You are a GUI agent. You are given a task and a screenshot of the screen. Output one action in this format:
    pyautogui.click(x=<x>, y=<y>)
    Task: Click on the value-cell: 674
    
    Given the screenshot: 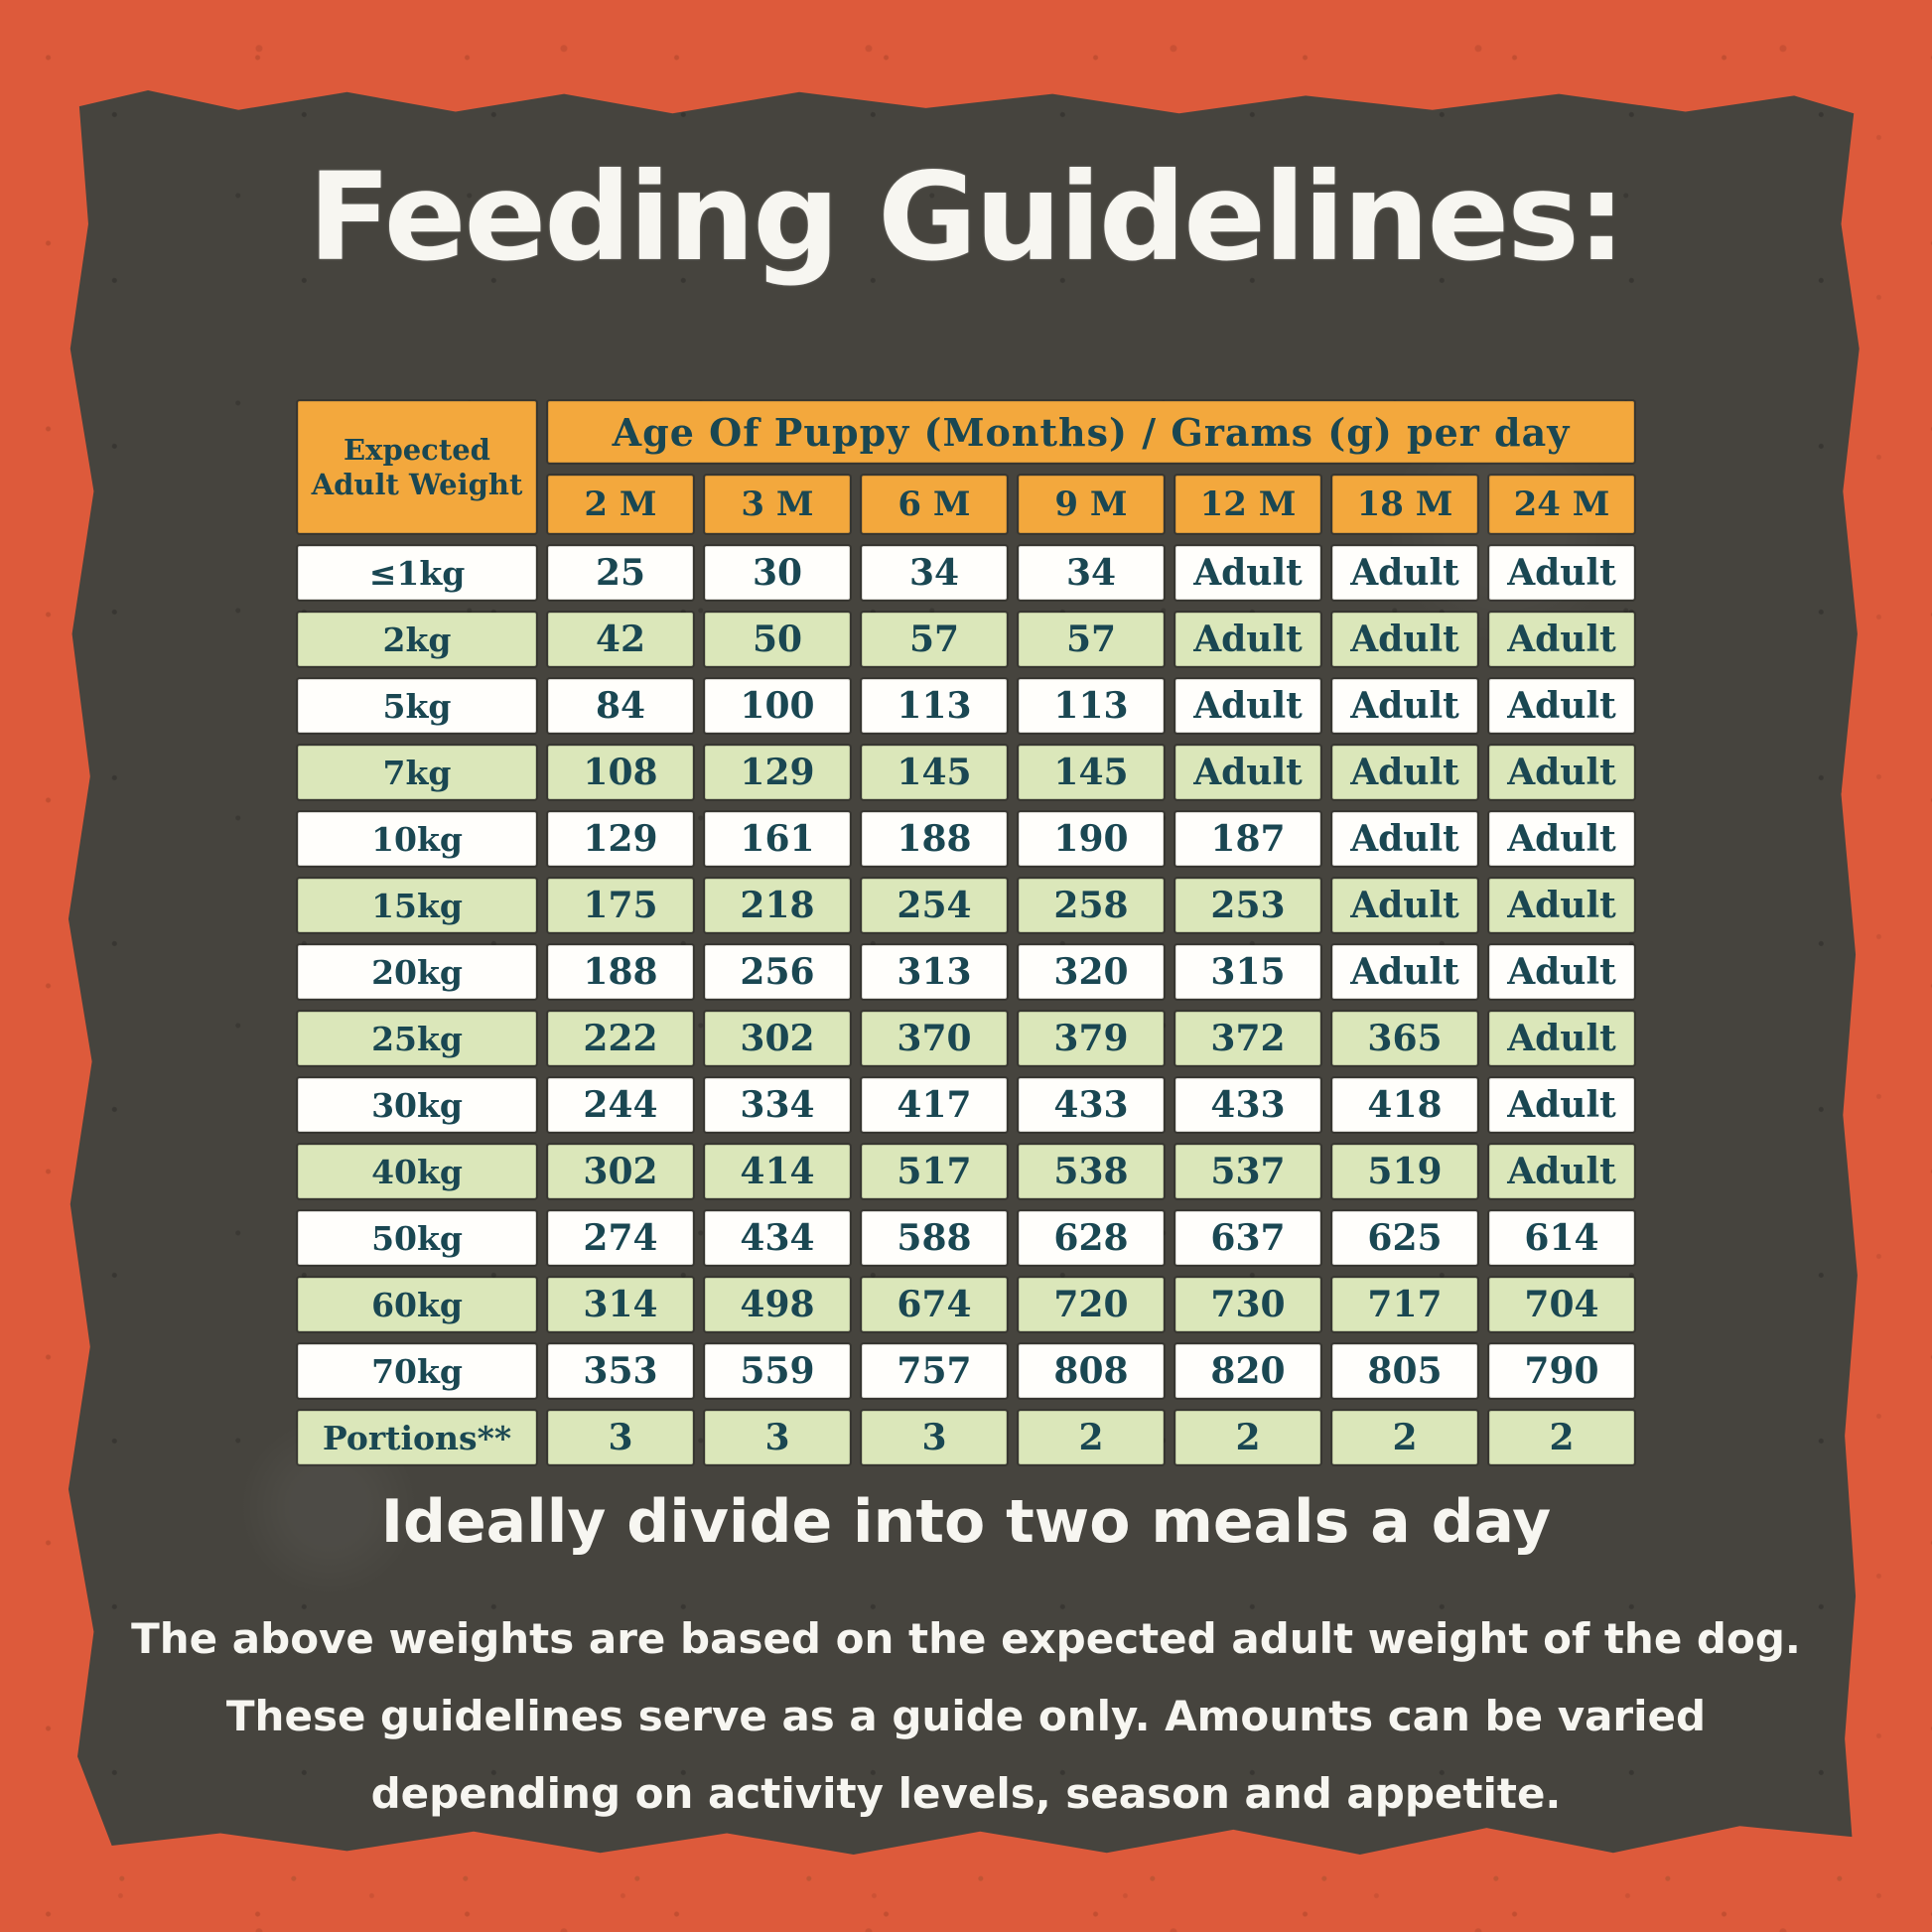 What is the action you would take?
    pyautogui.click(x=935, y=1305)
    